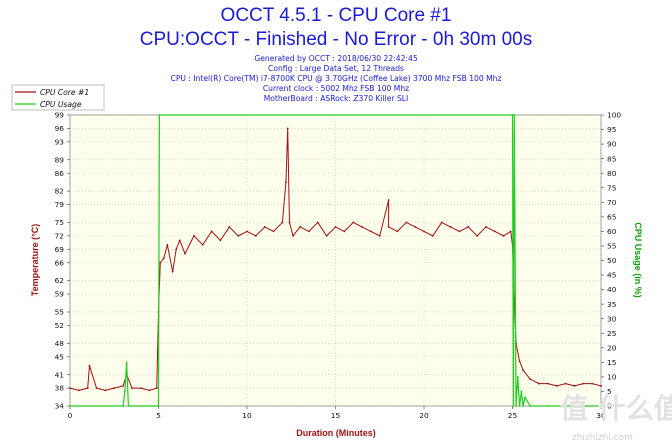 Image resolution: width=672 pixels, height=448 pixels. Describe the element at coordinates (336, 415) in the screenshot. I see `x-tick-label-3: 15` at that location.